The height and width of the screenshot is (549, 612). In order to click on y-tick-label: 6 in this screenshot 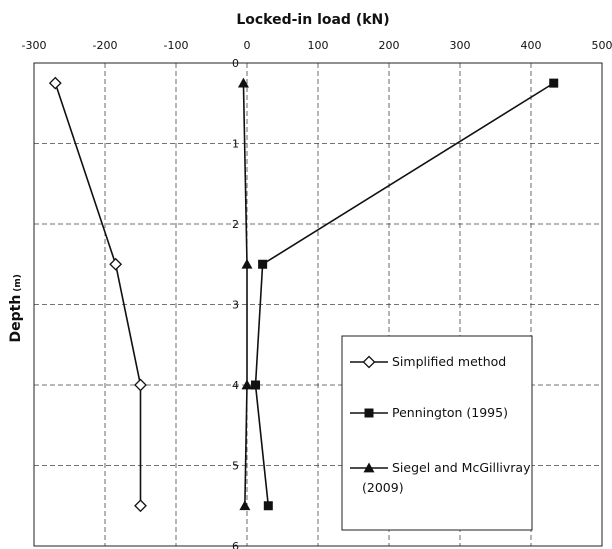, I will do `click(235, 544)`.